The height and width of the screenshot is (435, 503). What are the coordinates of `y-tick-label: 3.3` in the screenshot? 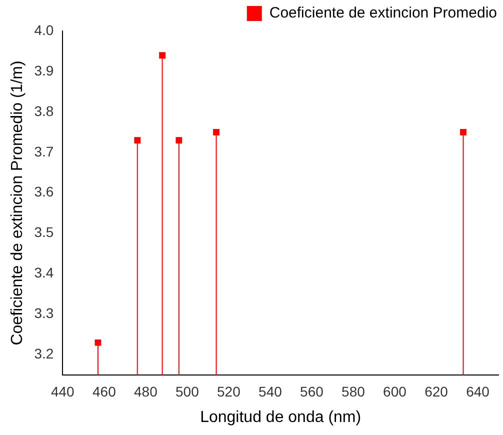 It's located at (44, 313).